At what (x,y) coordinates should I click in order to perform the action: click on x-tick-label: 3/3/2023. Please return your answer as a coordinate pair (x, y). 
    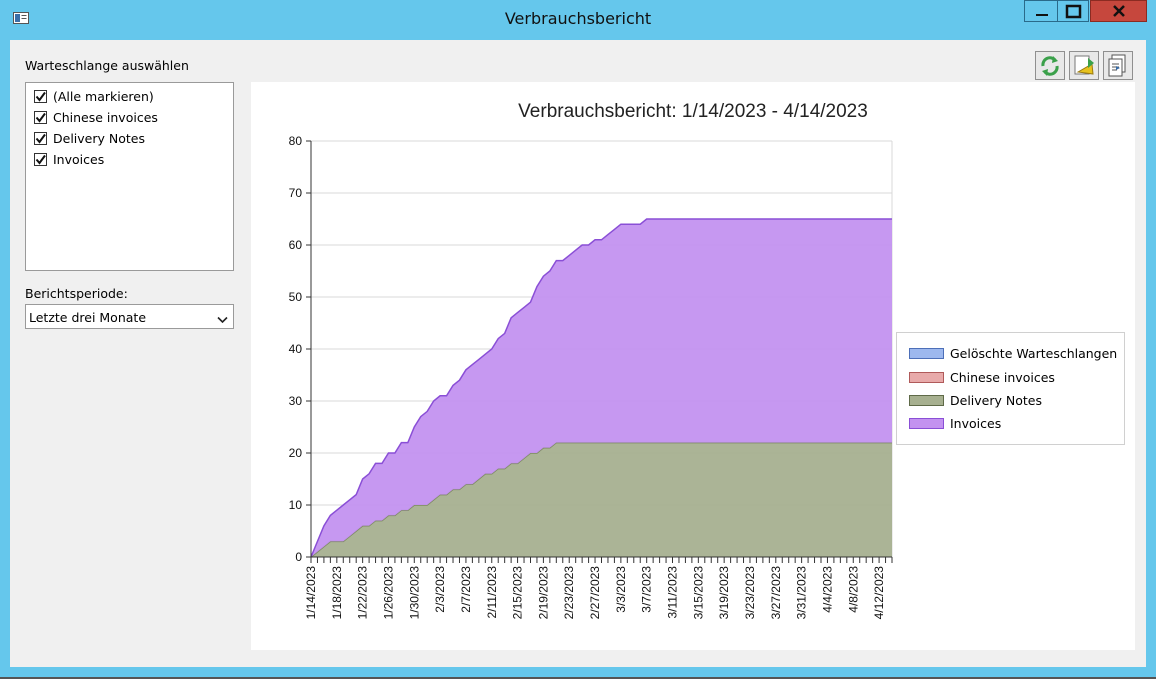
    Looking at the image, I should click on (621, 589).